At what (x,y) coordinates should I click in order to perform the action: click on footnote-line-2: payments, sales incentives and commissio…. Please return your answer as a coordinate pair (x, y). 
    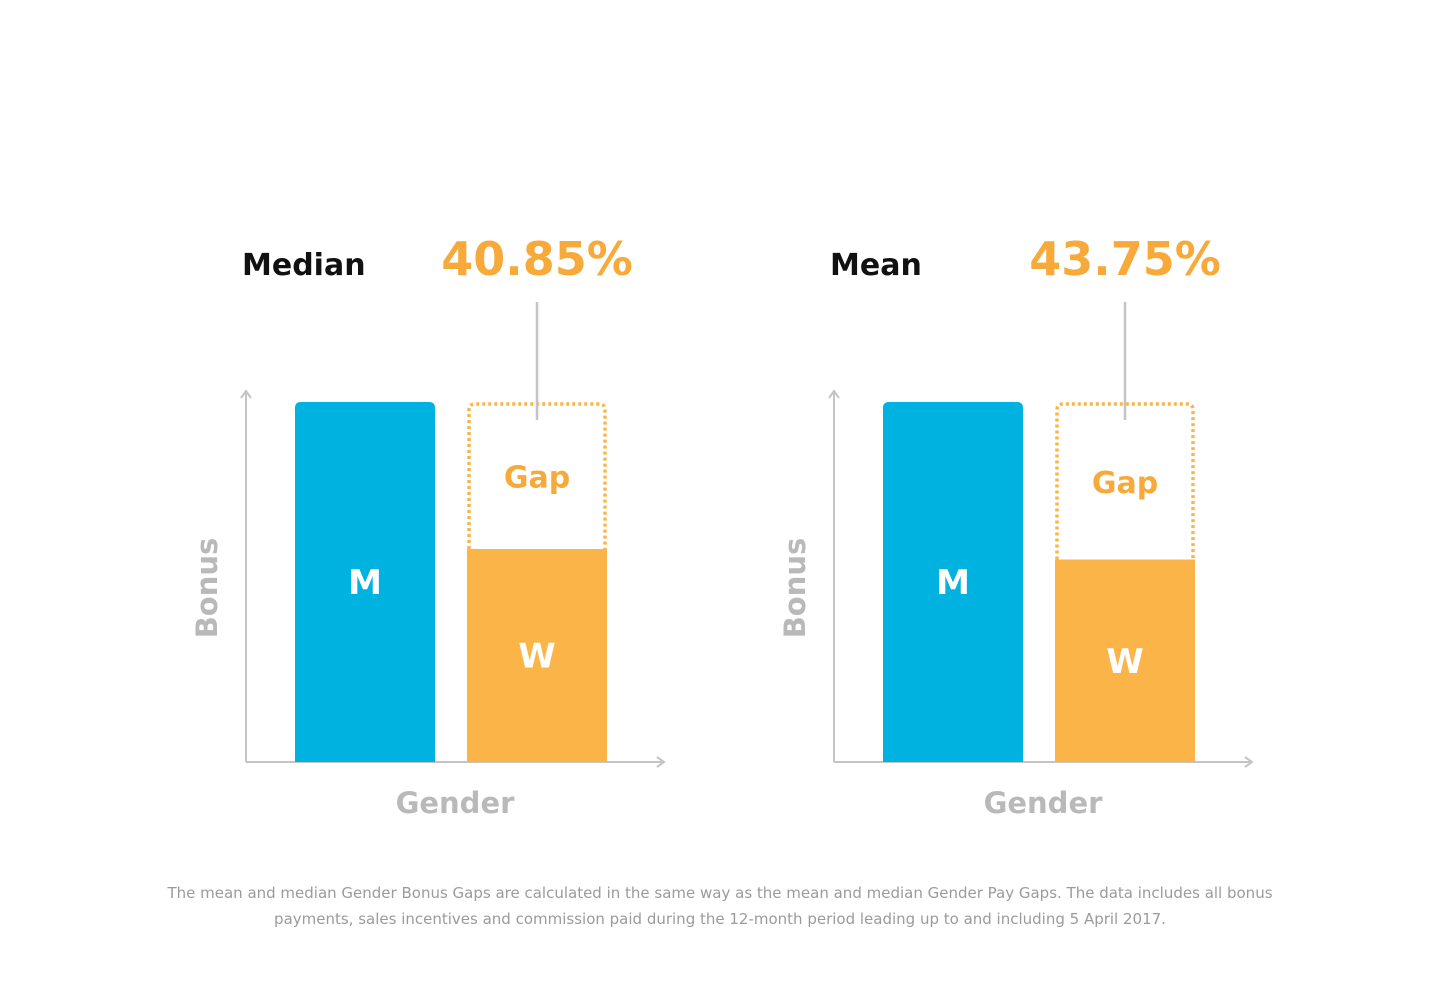
    Looking at the image, I should click on (720, 919).